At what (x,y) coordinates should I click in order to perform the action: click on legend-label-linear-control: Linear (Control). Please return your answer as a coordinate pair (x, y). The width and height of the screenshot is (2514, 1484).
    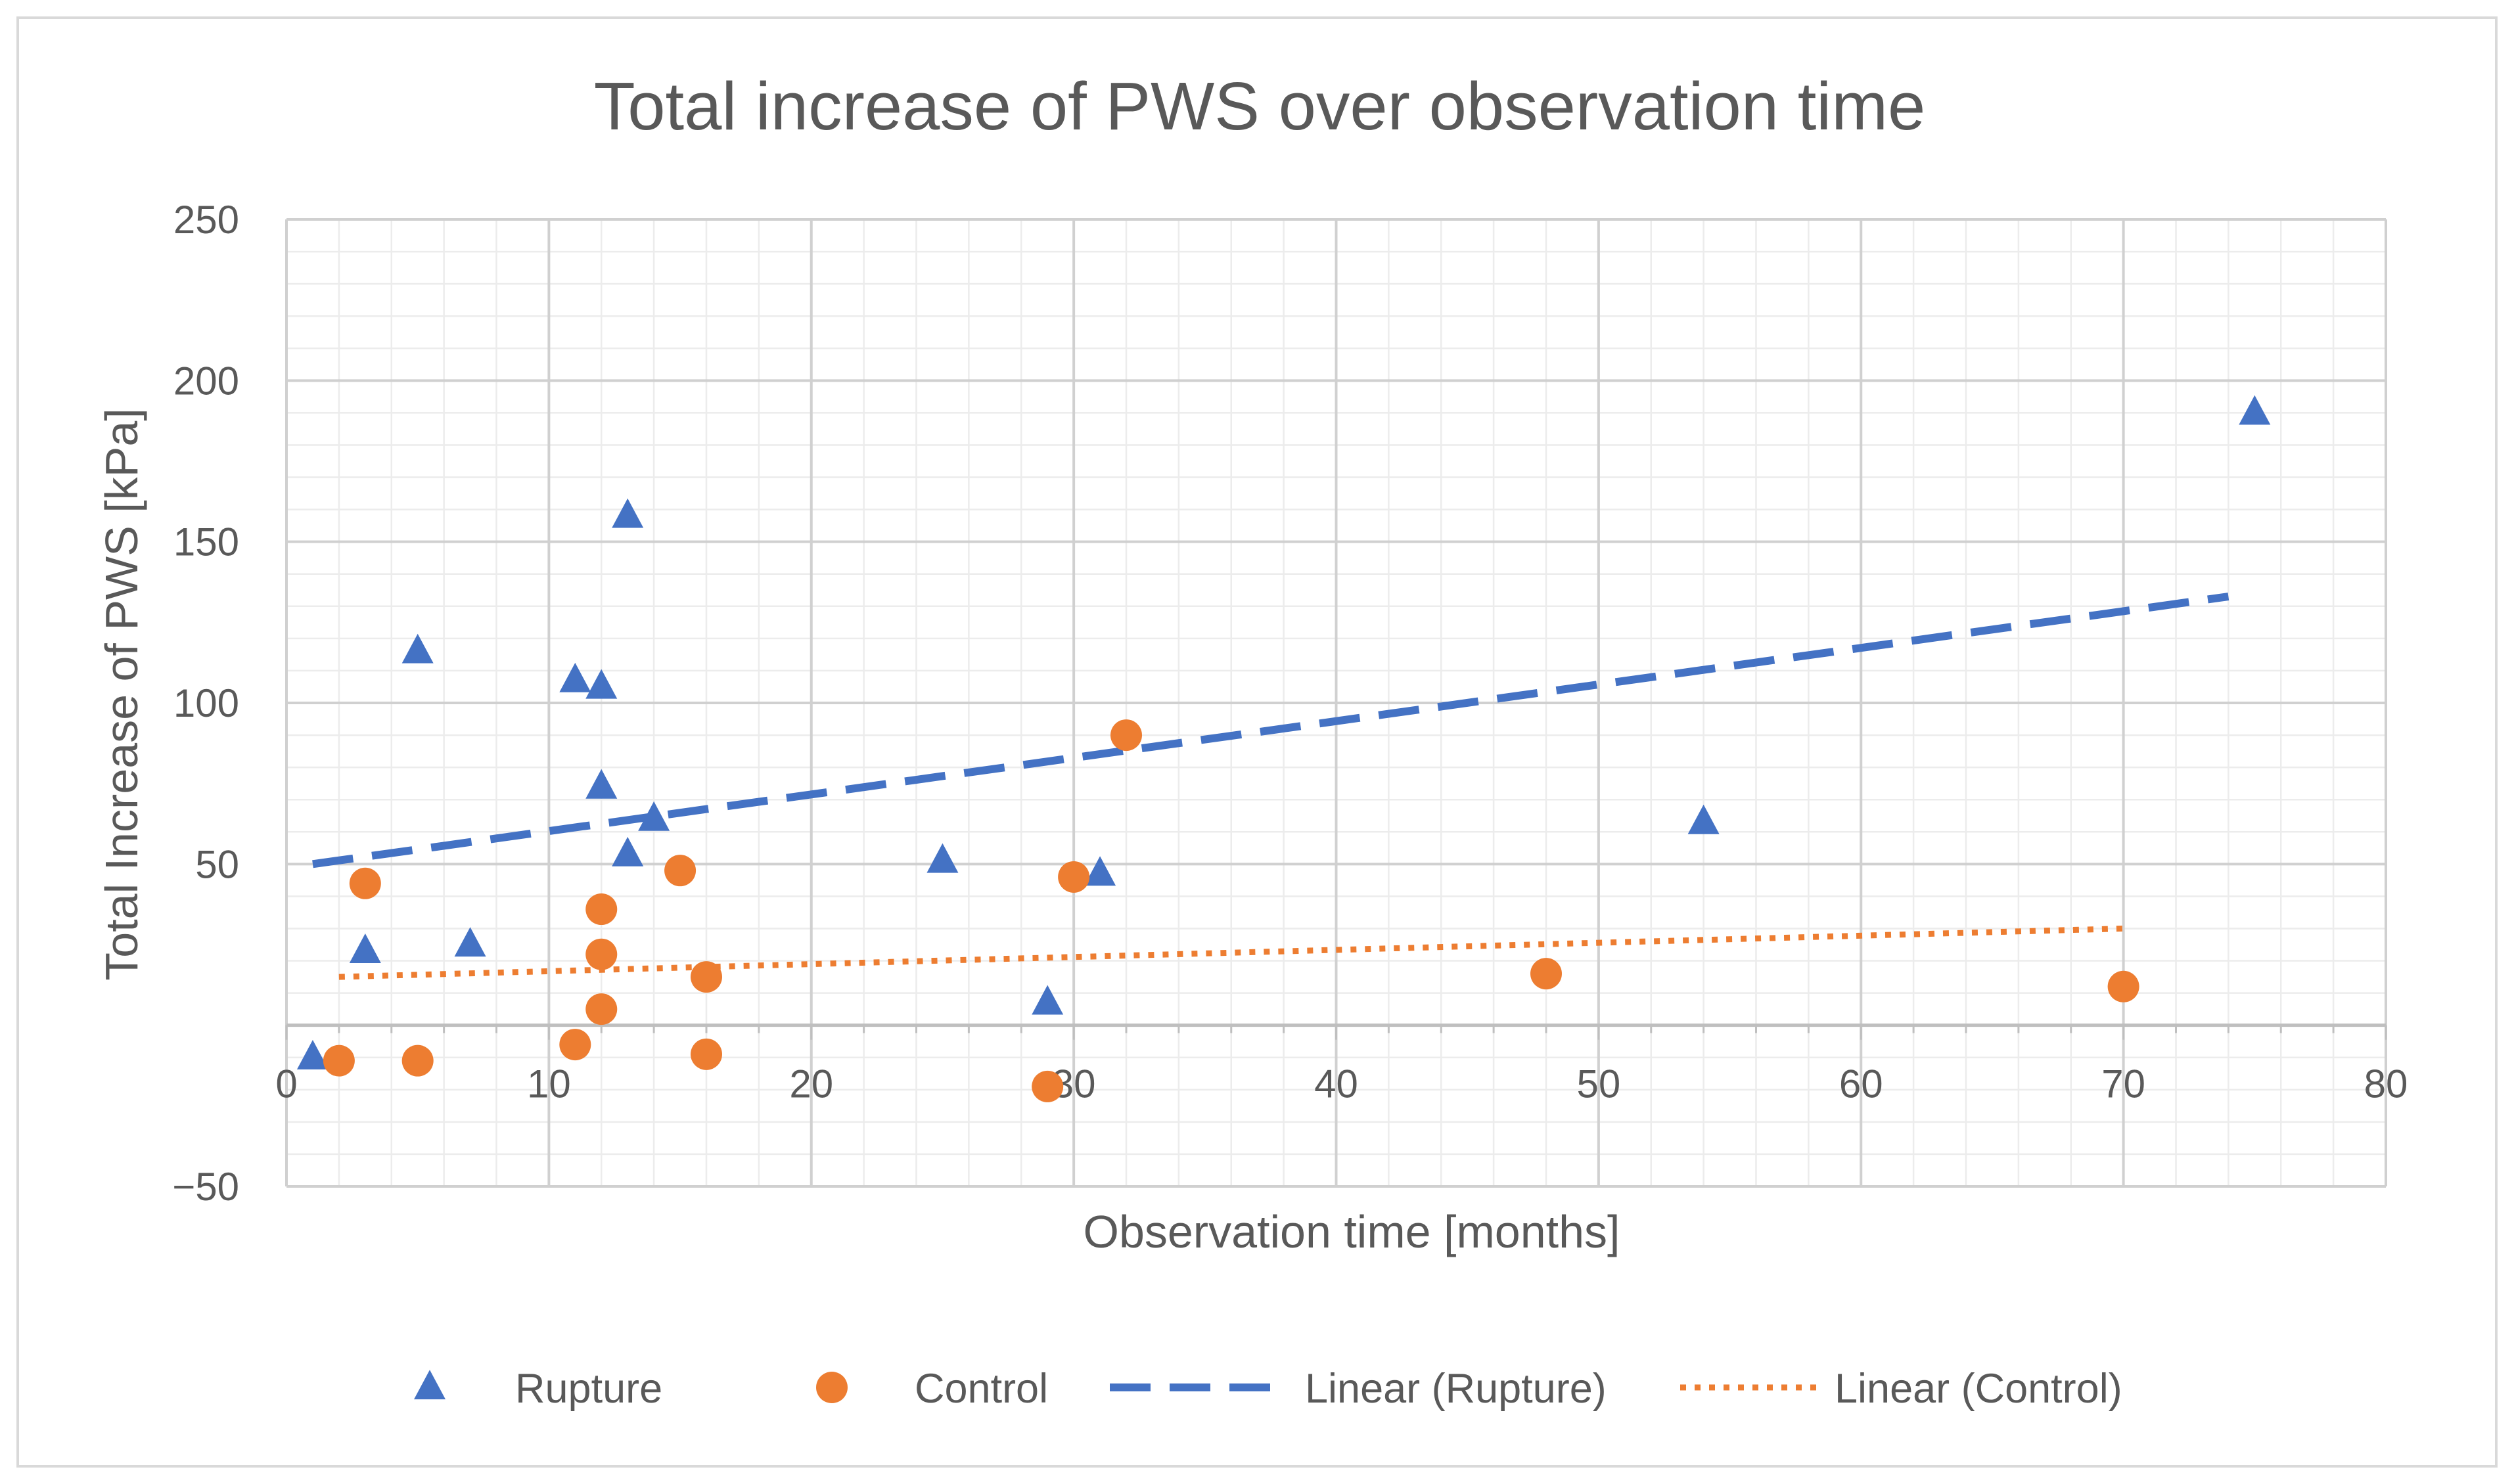
    Looking at the image, I should click on (1978, 1389).